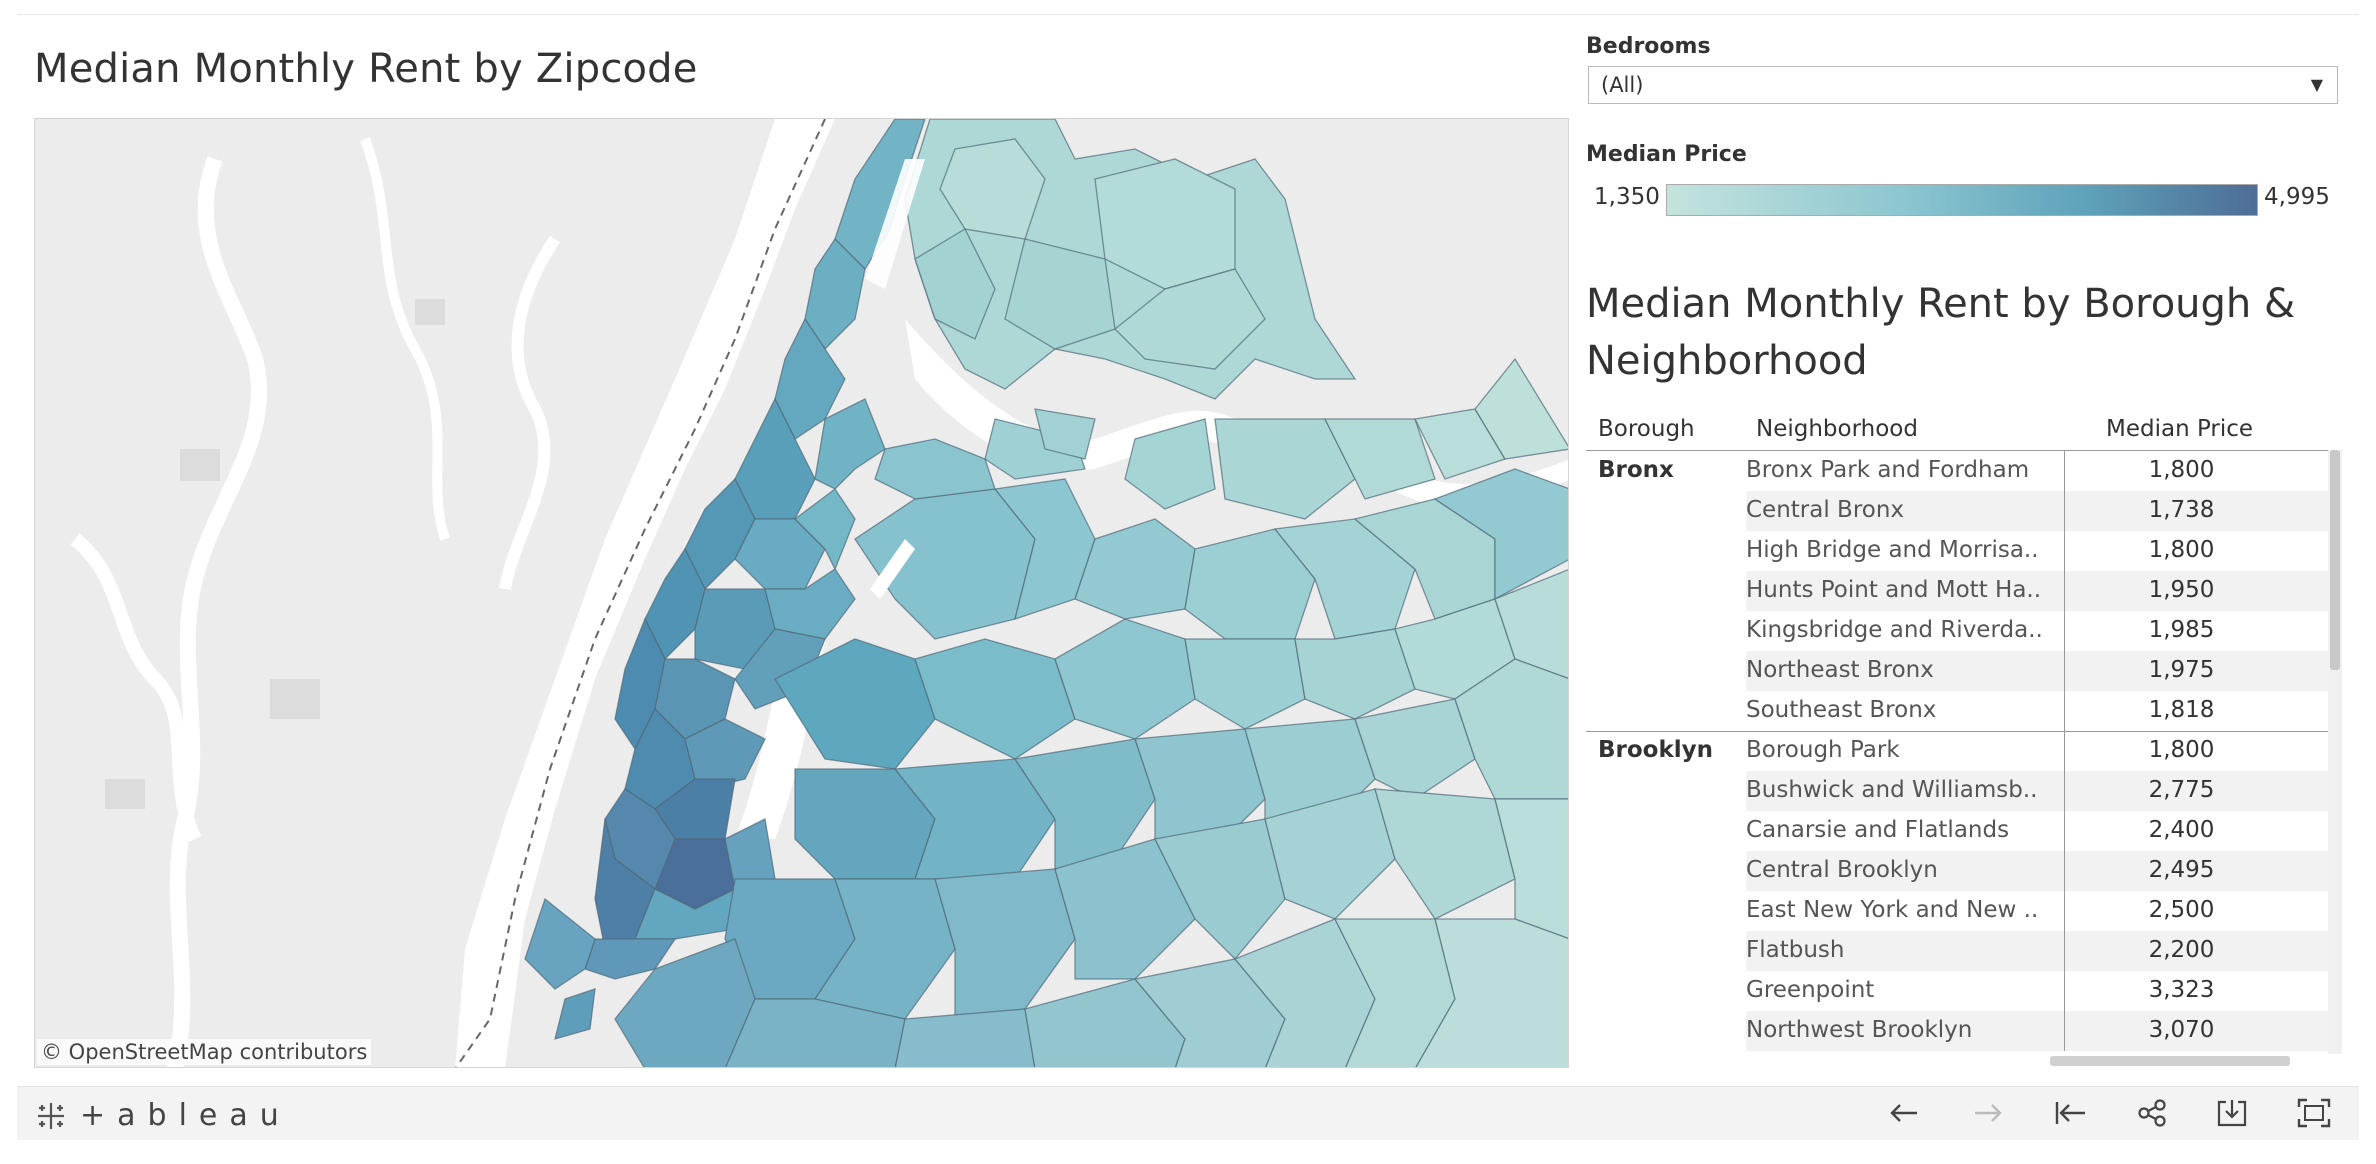 This screenshot has height=1164, width=2376. I want to click on median-price-cell-wrap: 2,775, so click(2196, 791).